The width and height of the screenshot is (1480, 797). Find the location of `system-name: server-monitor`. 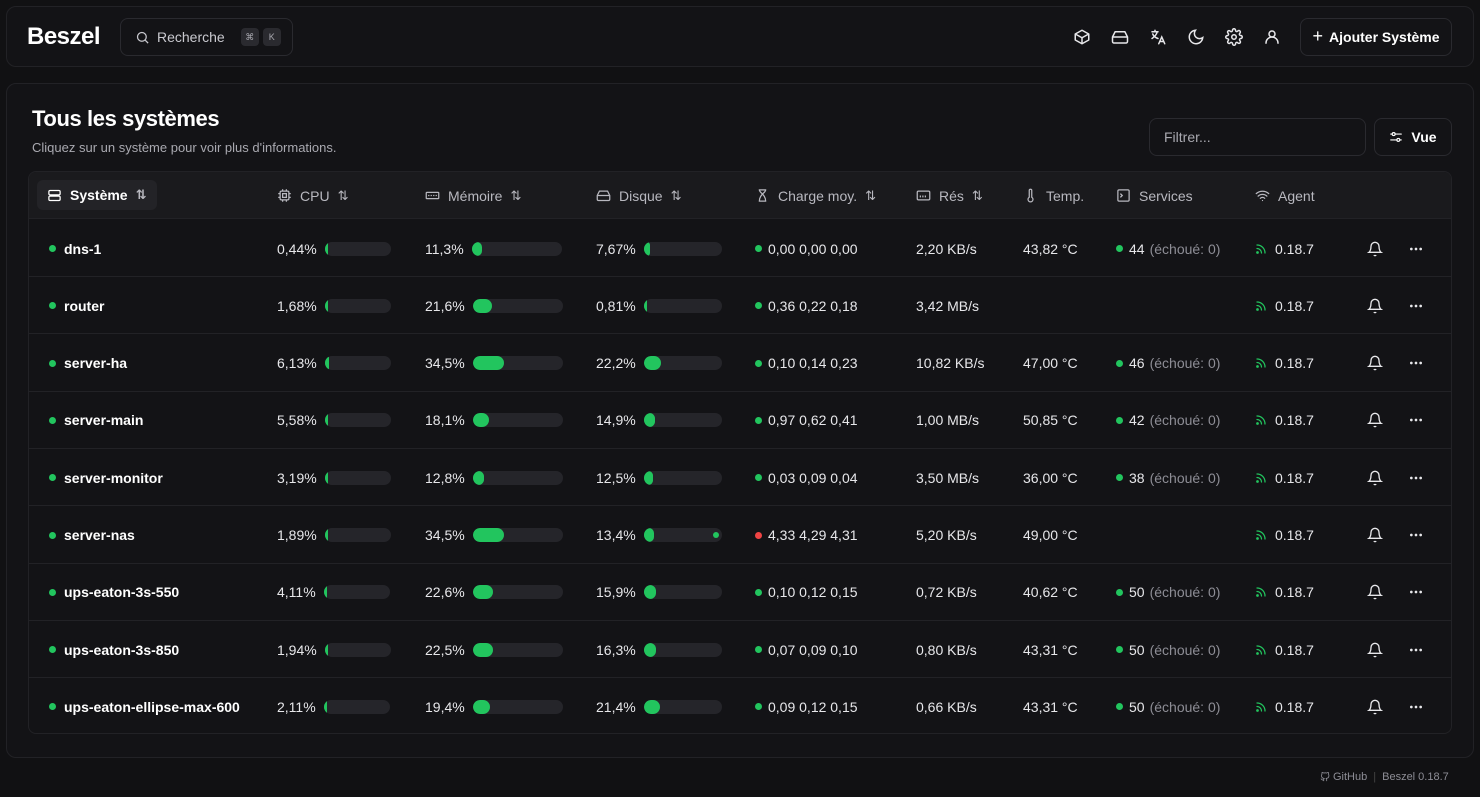

system-name: server-monitor is located at coordinates (113, 477).